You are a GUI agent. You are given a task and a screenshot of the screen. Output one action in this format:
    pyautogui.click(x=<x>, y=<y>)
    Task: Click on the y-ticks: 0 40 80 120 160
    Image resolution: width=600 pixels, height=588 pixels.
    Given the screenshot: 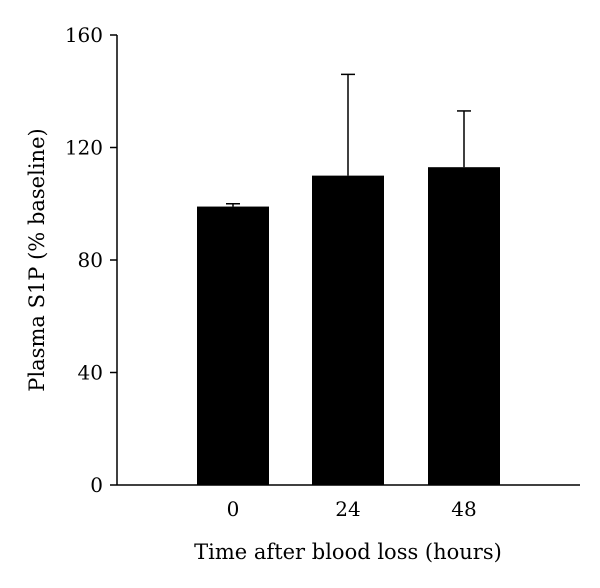 What is the action you would take?
    pyautogui.click(x=91, y=260)
    